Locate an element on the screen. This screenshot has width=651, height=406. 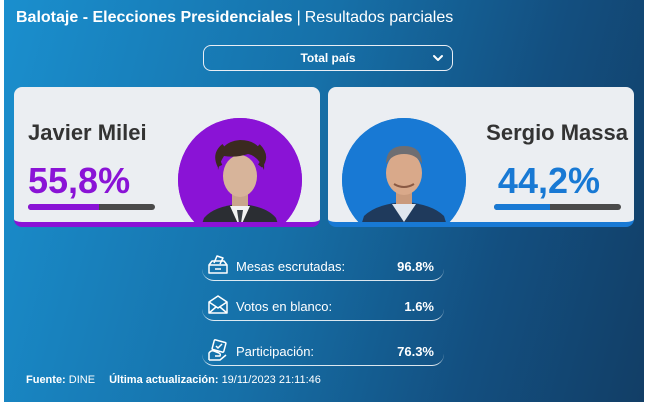
header-title: Balotaje - Elecciones Presidenciales is located at coordinates (154, 17).